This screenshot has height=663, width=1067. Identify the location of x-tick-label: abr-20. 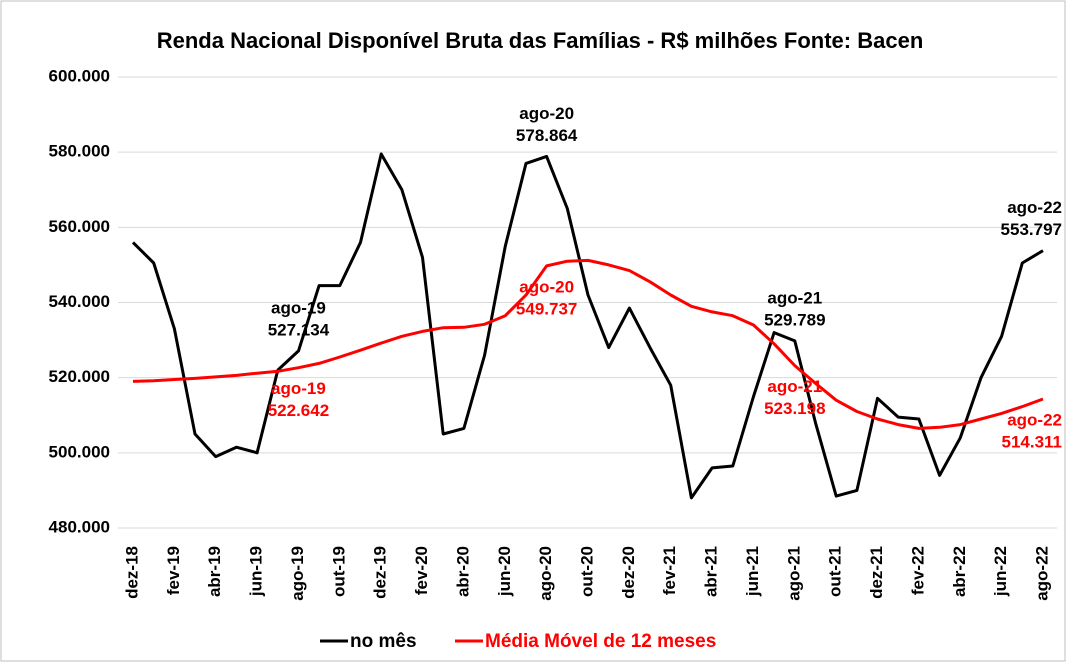
(462, 571).